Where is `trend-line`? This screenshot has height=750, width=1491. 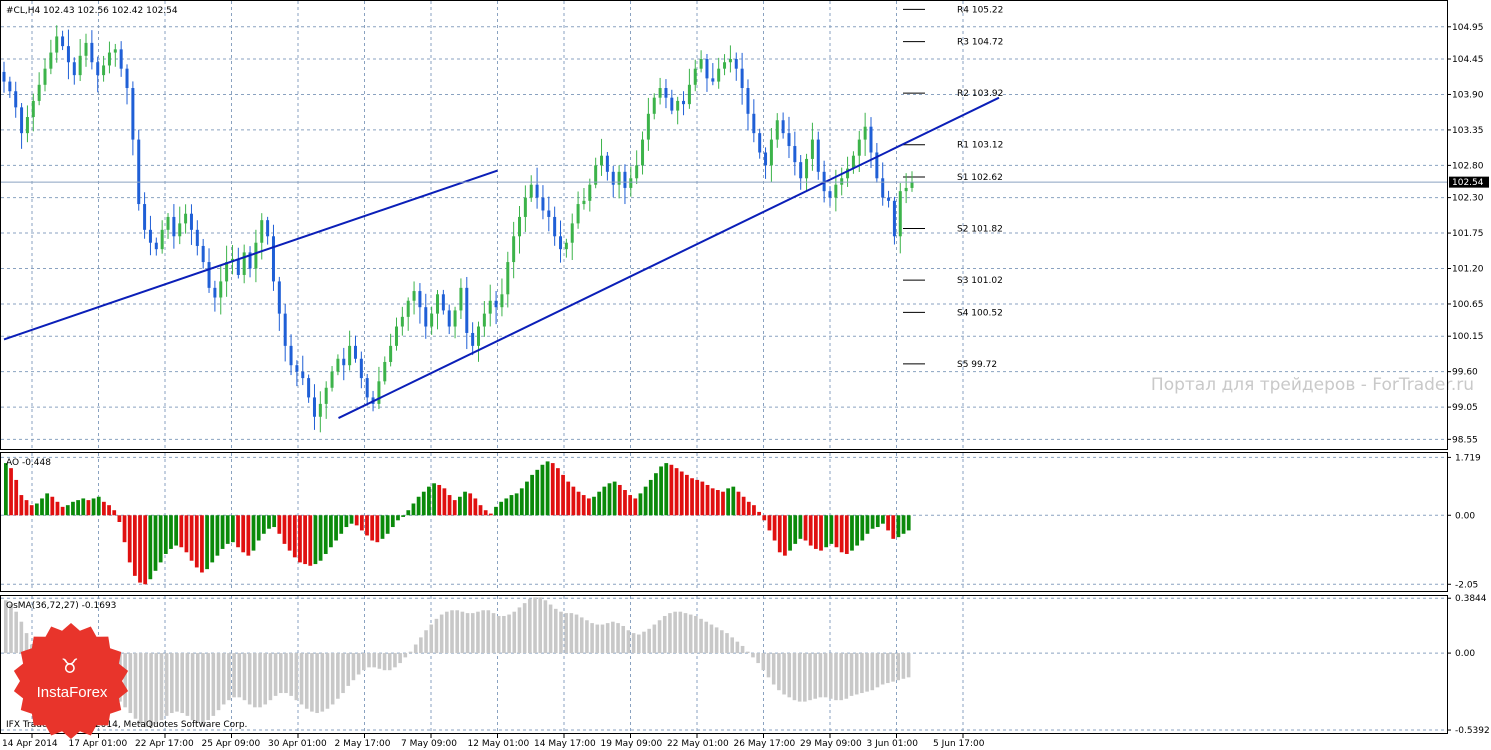
trend-line is located at coordinates (250, 255).